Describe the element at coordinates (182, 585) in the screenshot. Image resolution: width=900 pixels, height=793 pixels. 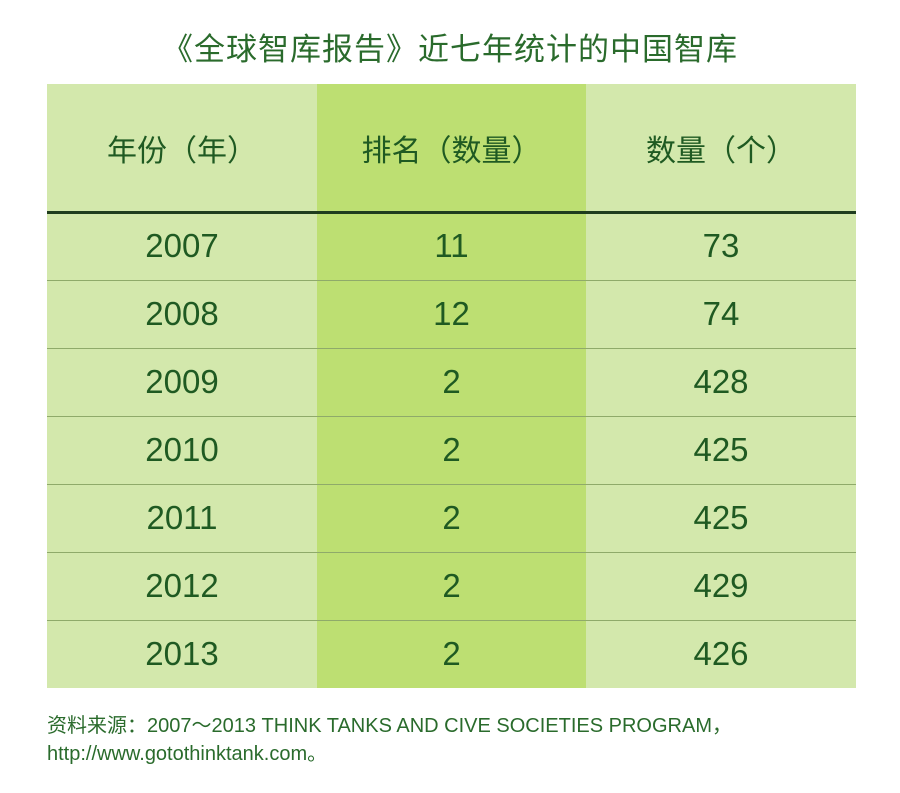
I see `cell-year: 2012` at that location.